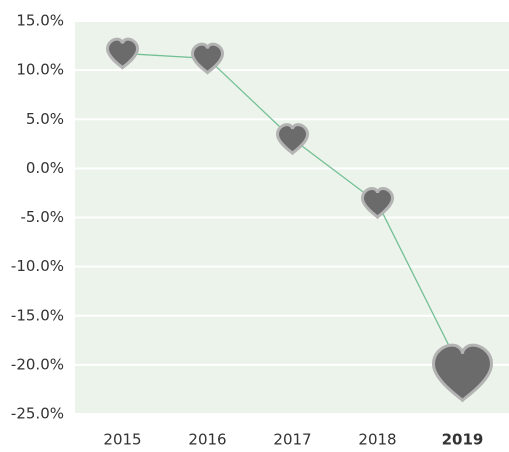 This screenshot has height=452, width=509. Describe the element at coordinates (37, 315) in the screenshot. I see `y-tick-label: -15.0%` at that location.